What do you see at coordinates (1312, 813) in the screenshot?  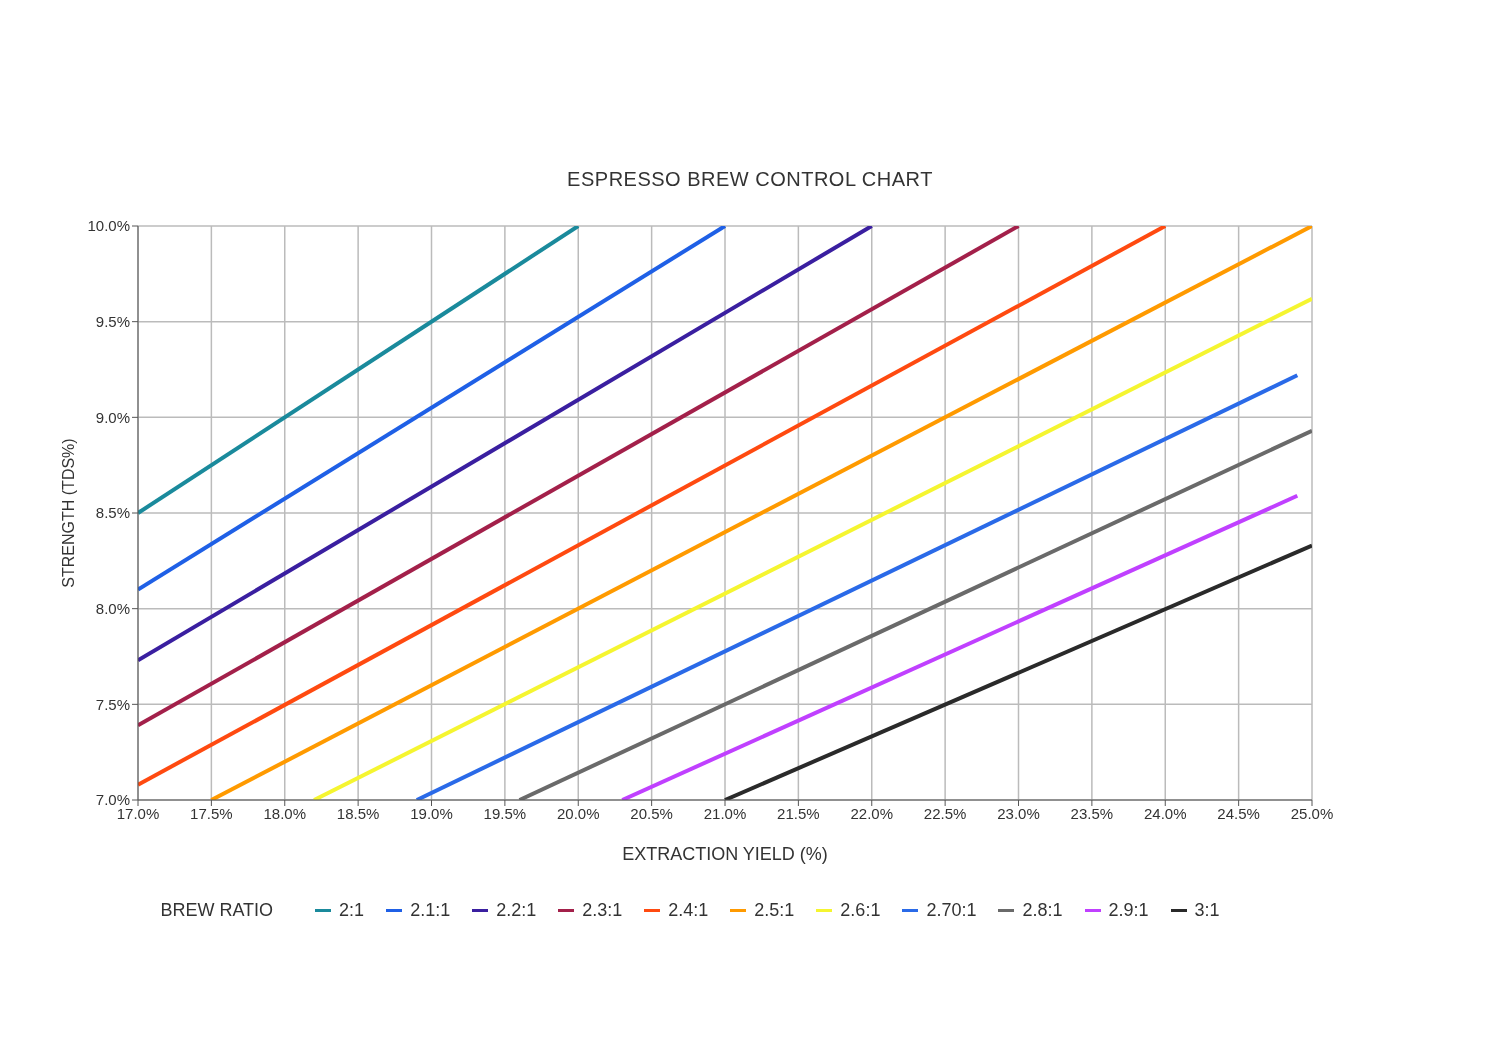 I see `x-tick-label: 25.0%` at bounding box center [1312, 813].